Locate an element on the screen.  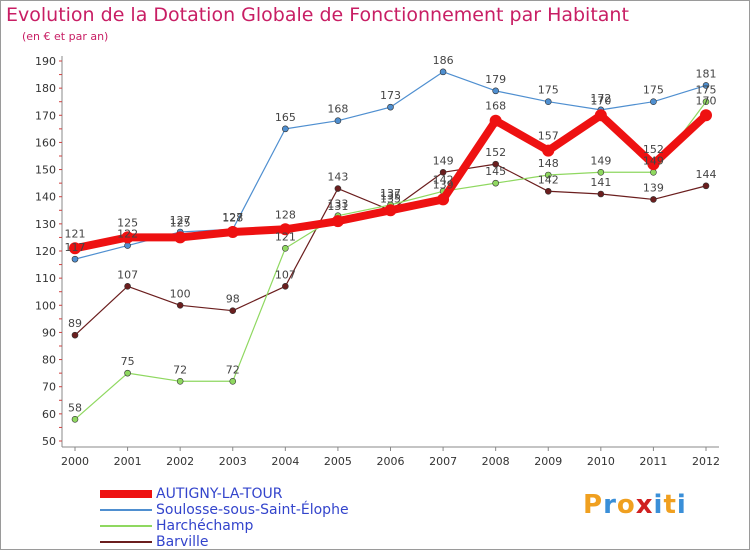
x-tick-label: 2009 is located at coordinates (548, 461).